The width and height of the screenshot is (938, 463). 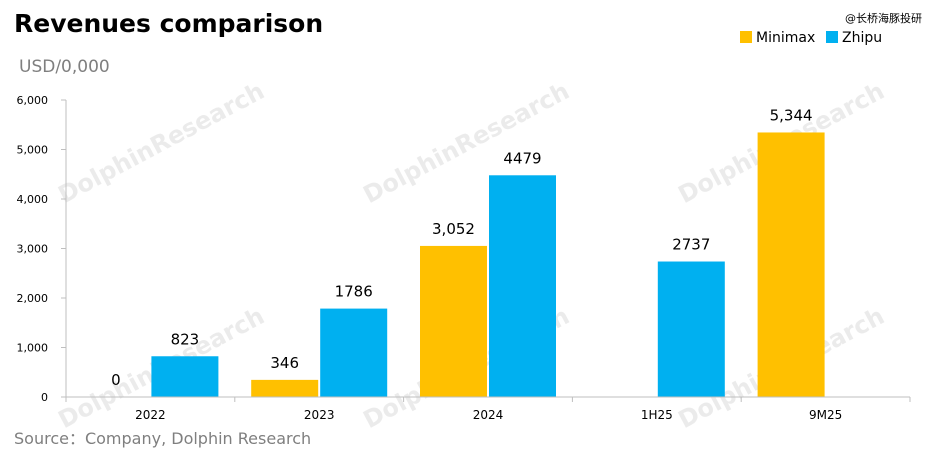 I want to click on legend-label-minimax: Minimax, so click(x=785, y=38).